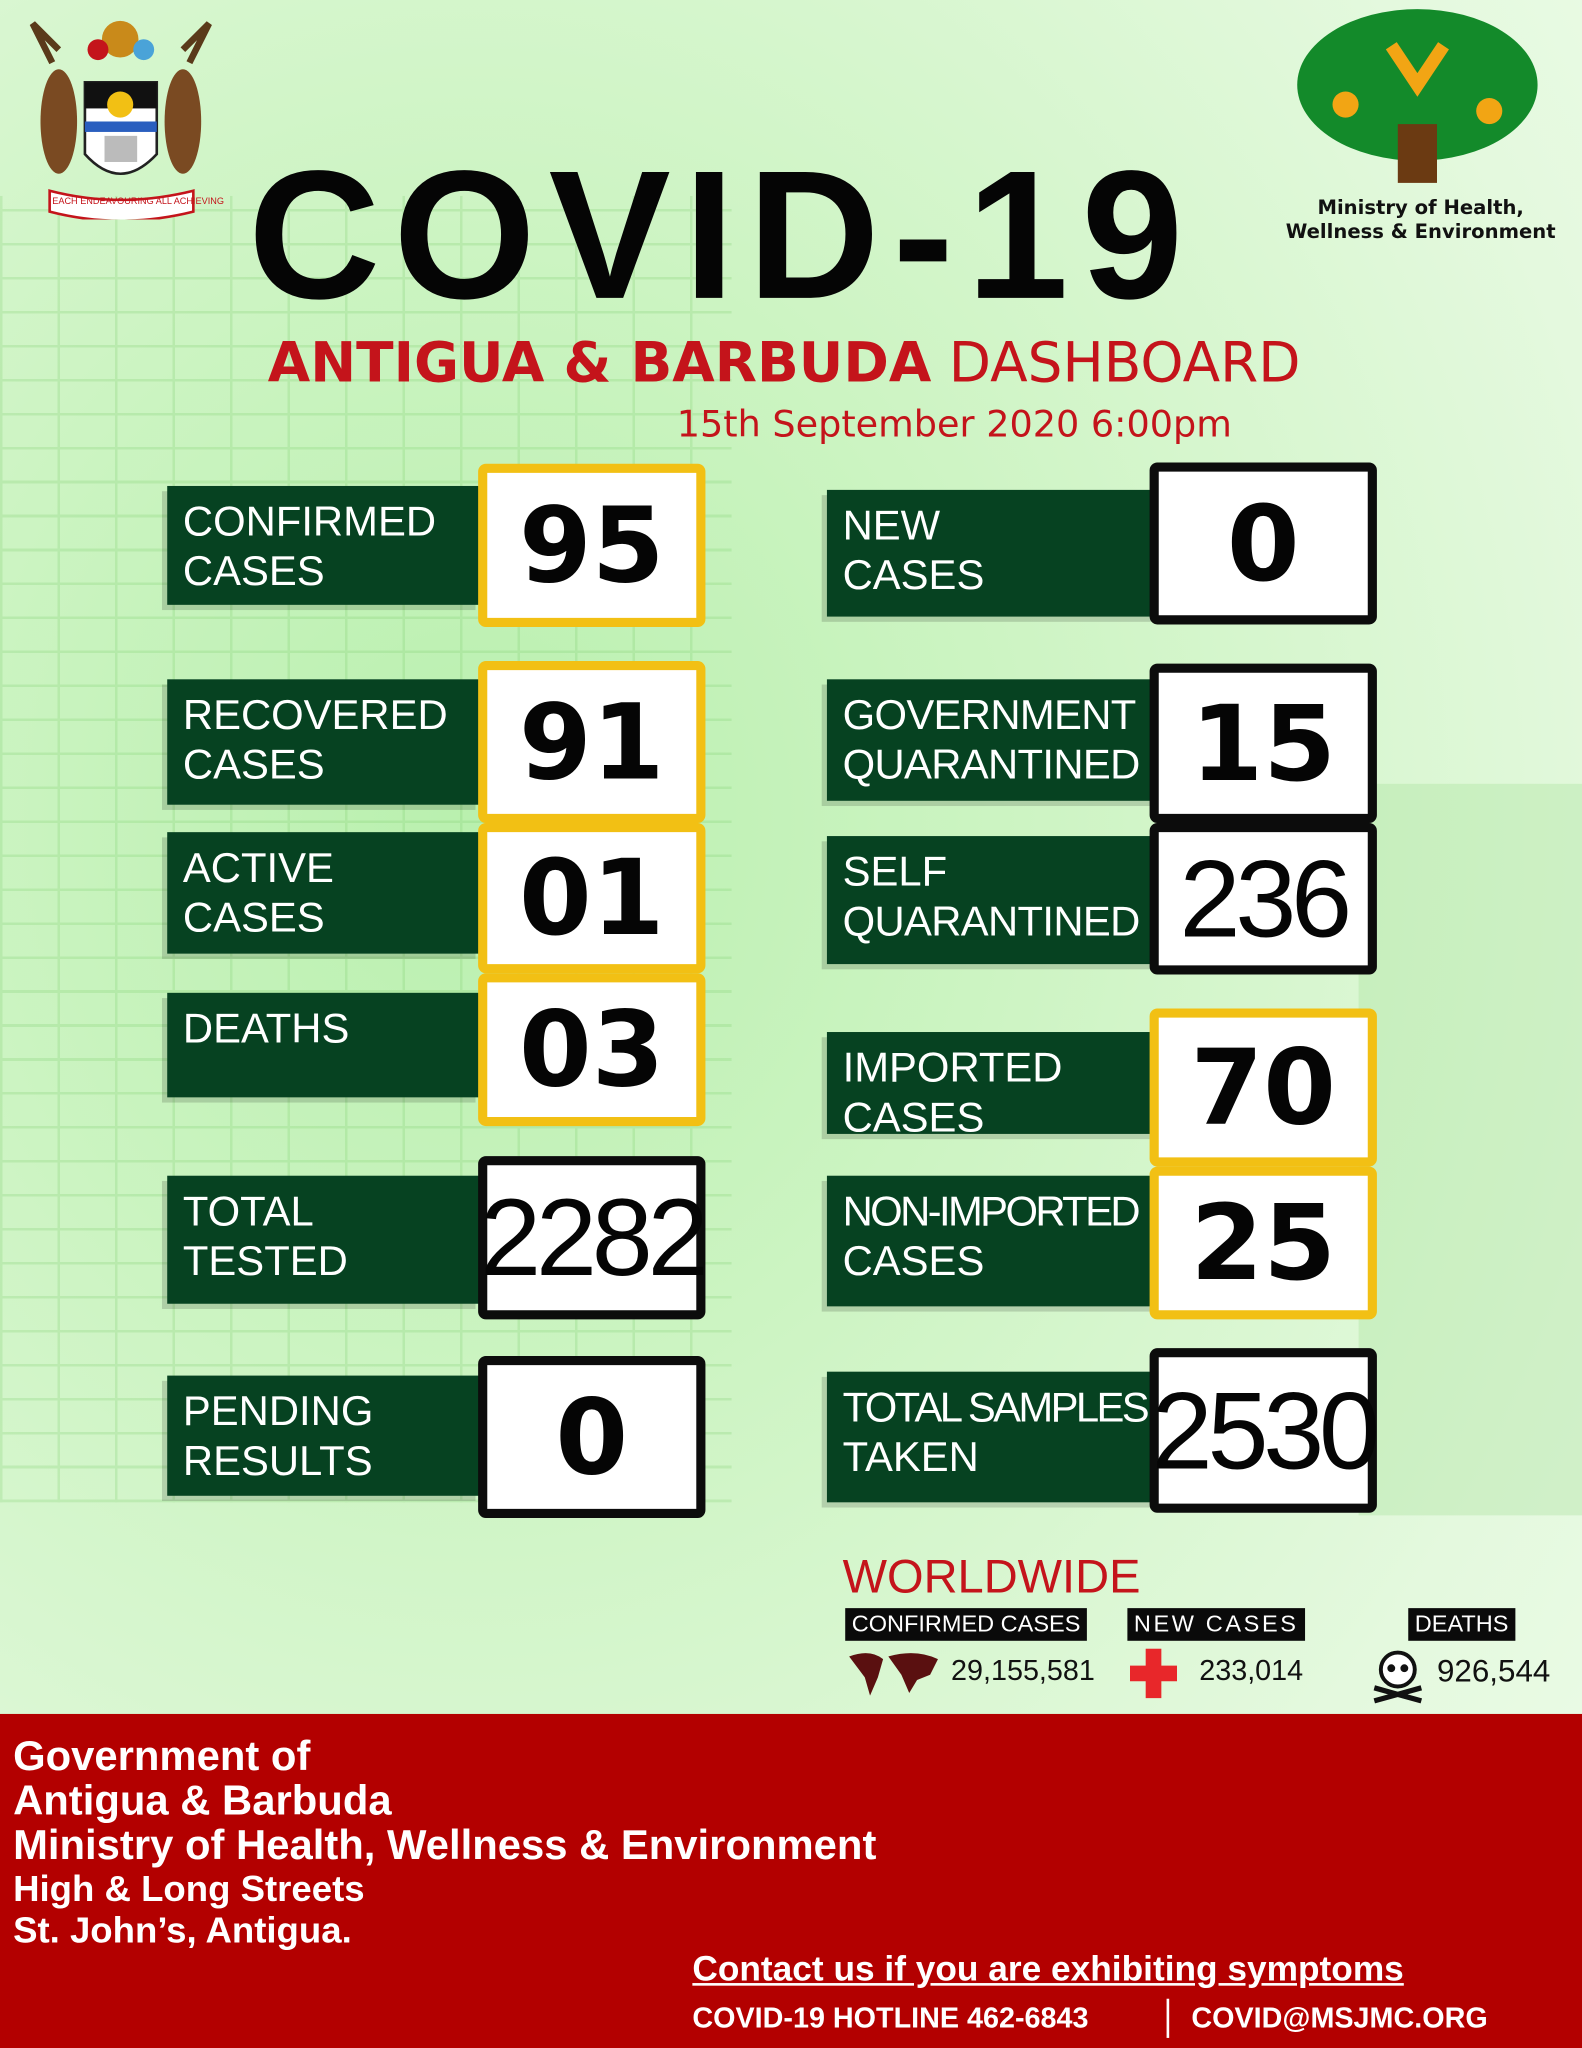  Describe the element at coordinates (1398, 1677) in the screenshot. I see `skull-crossbones-icon` at that location.